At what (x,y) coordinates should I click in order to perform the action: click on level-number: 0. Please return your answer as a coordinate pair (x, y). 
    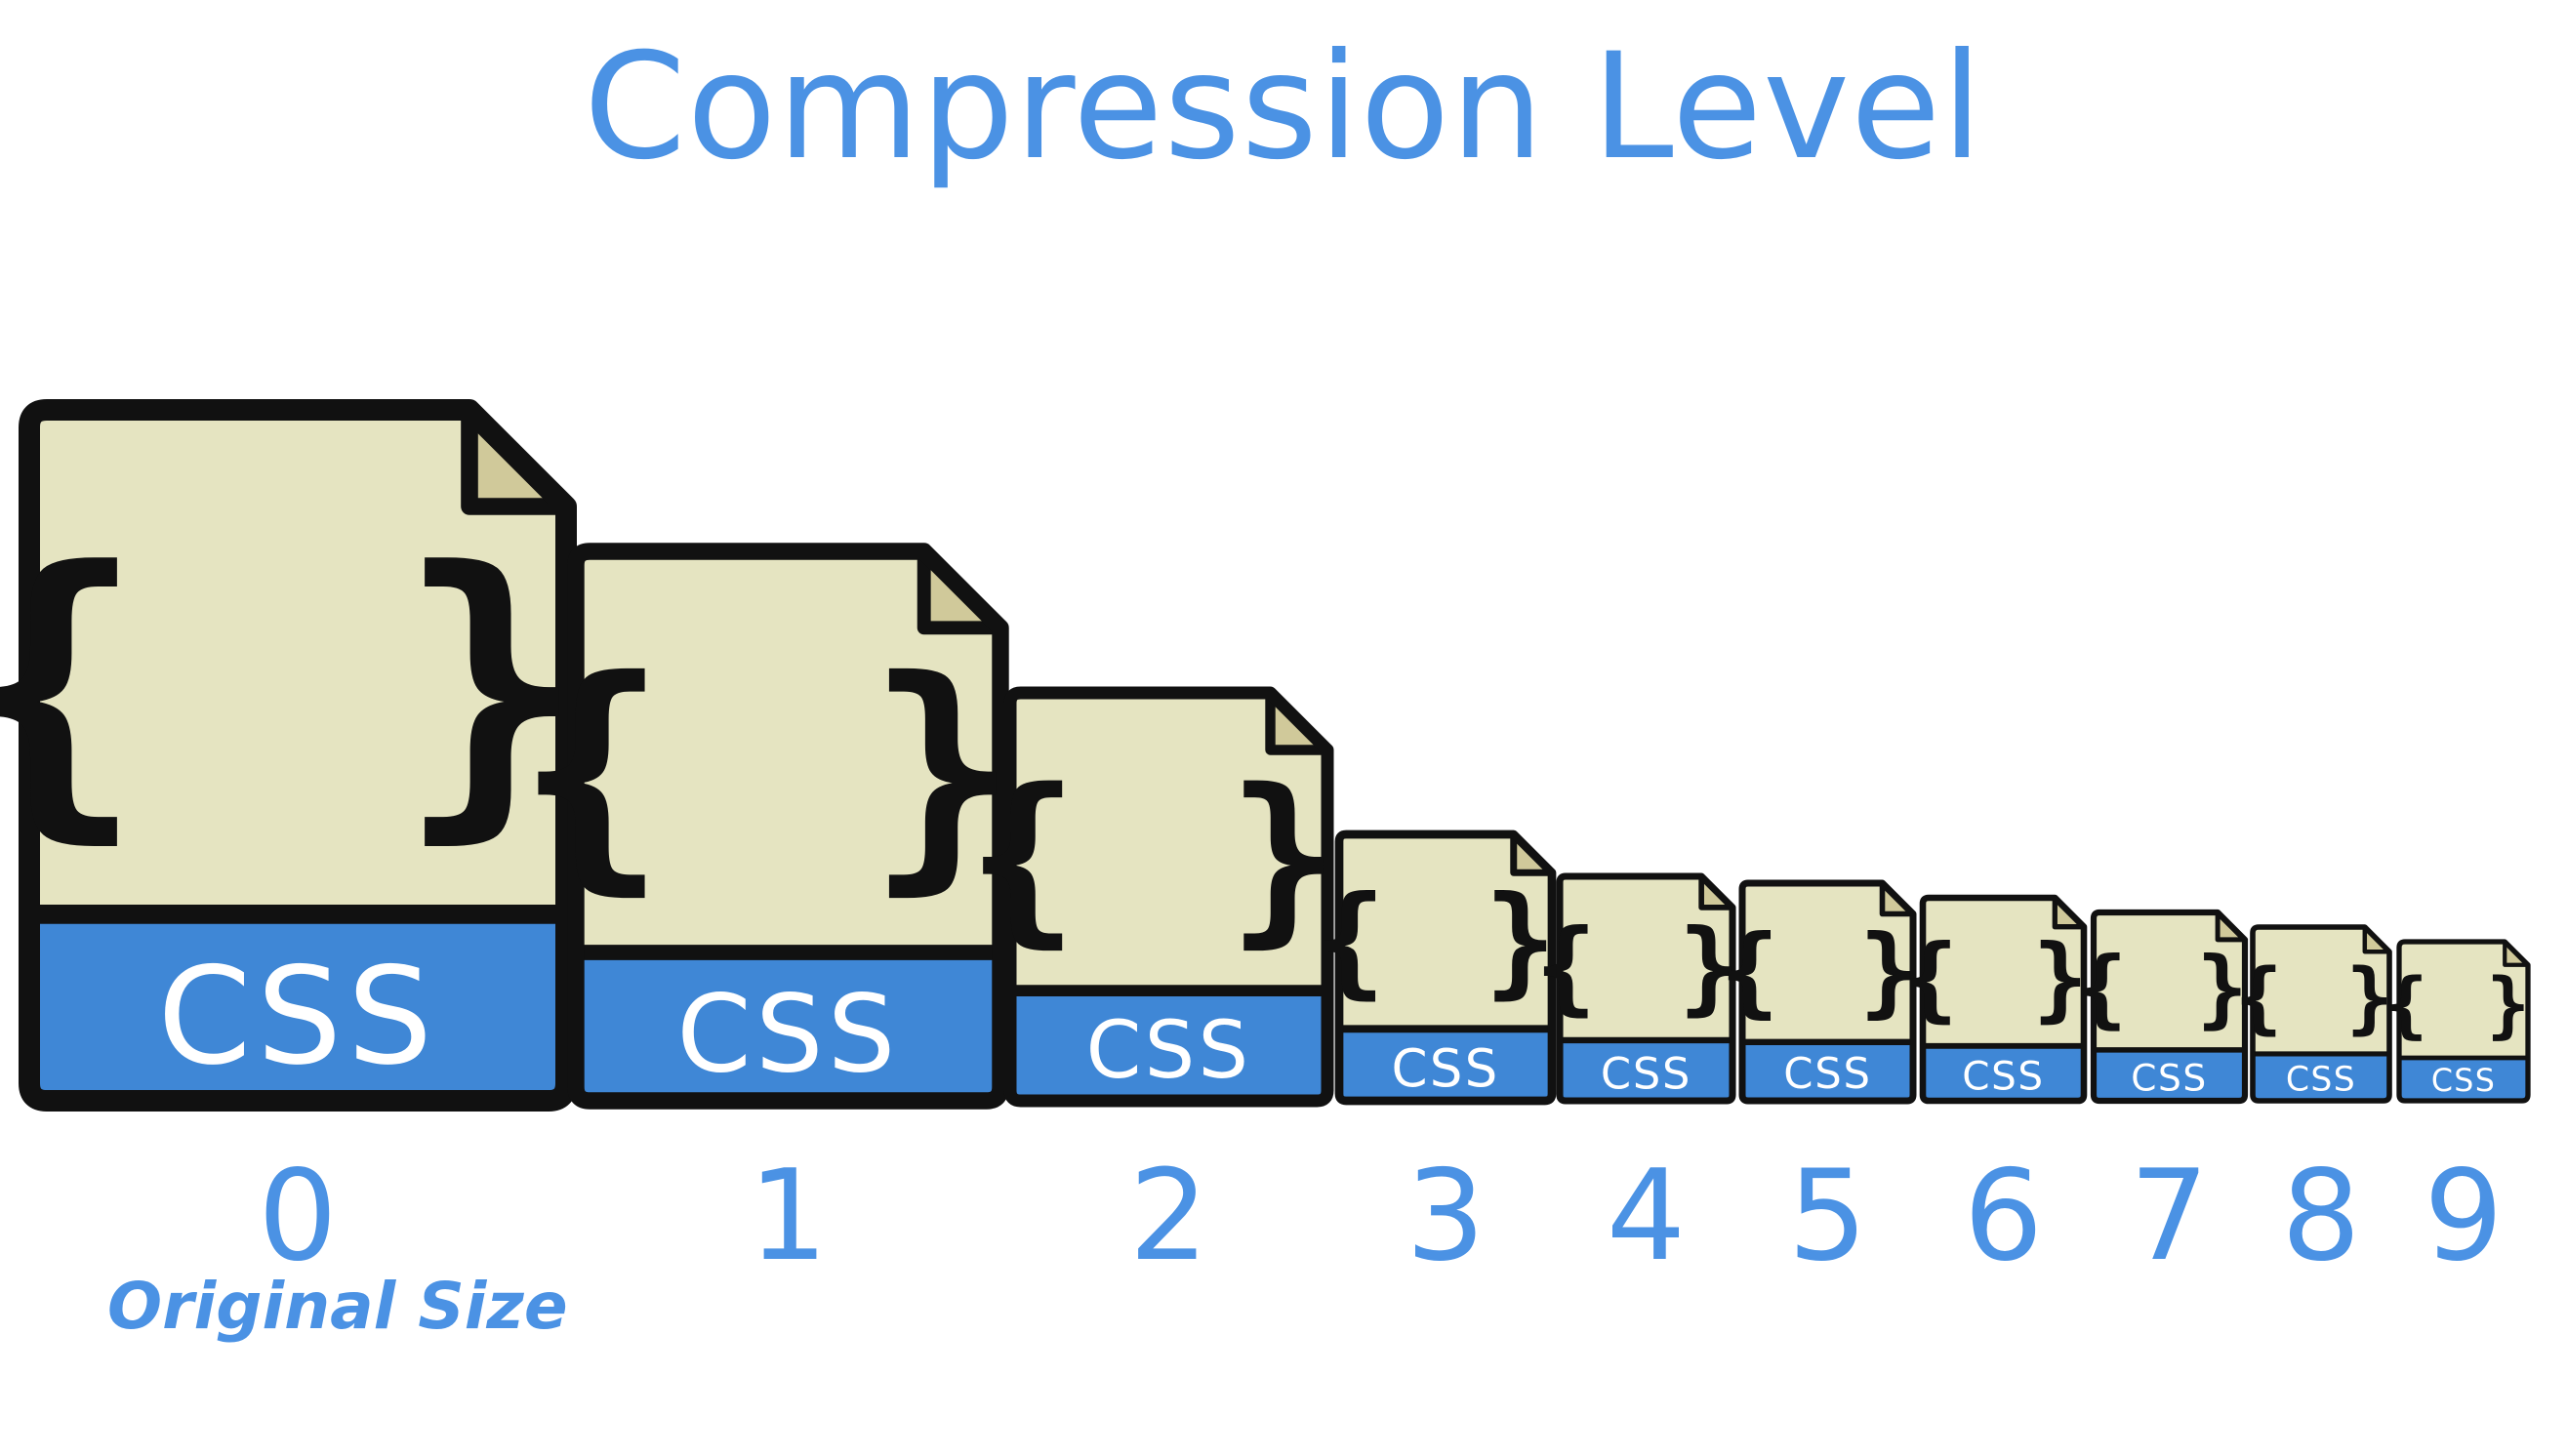
    Looking at the image, I should click on (297, 1216).